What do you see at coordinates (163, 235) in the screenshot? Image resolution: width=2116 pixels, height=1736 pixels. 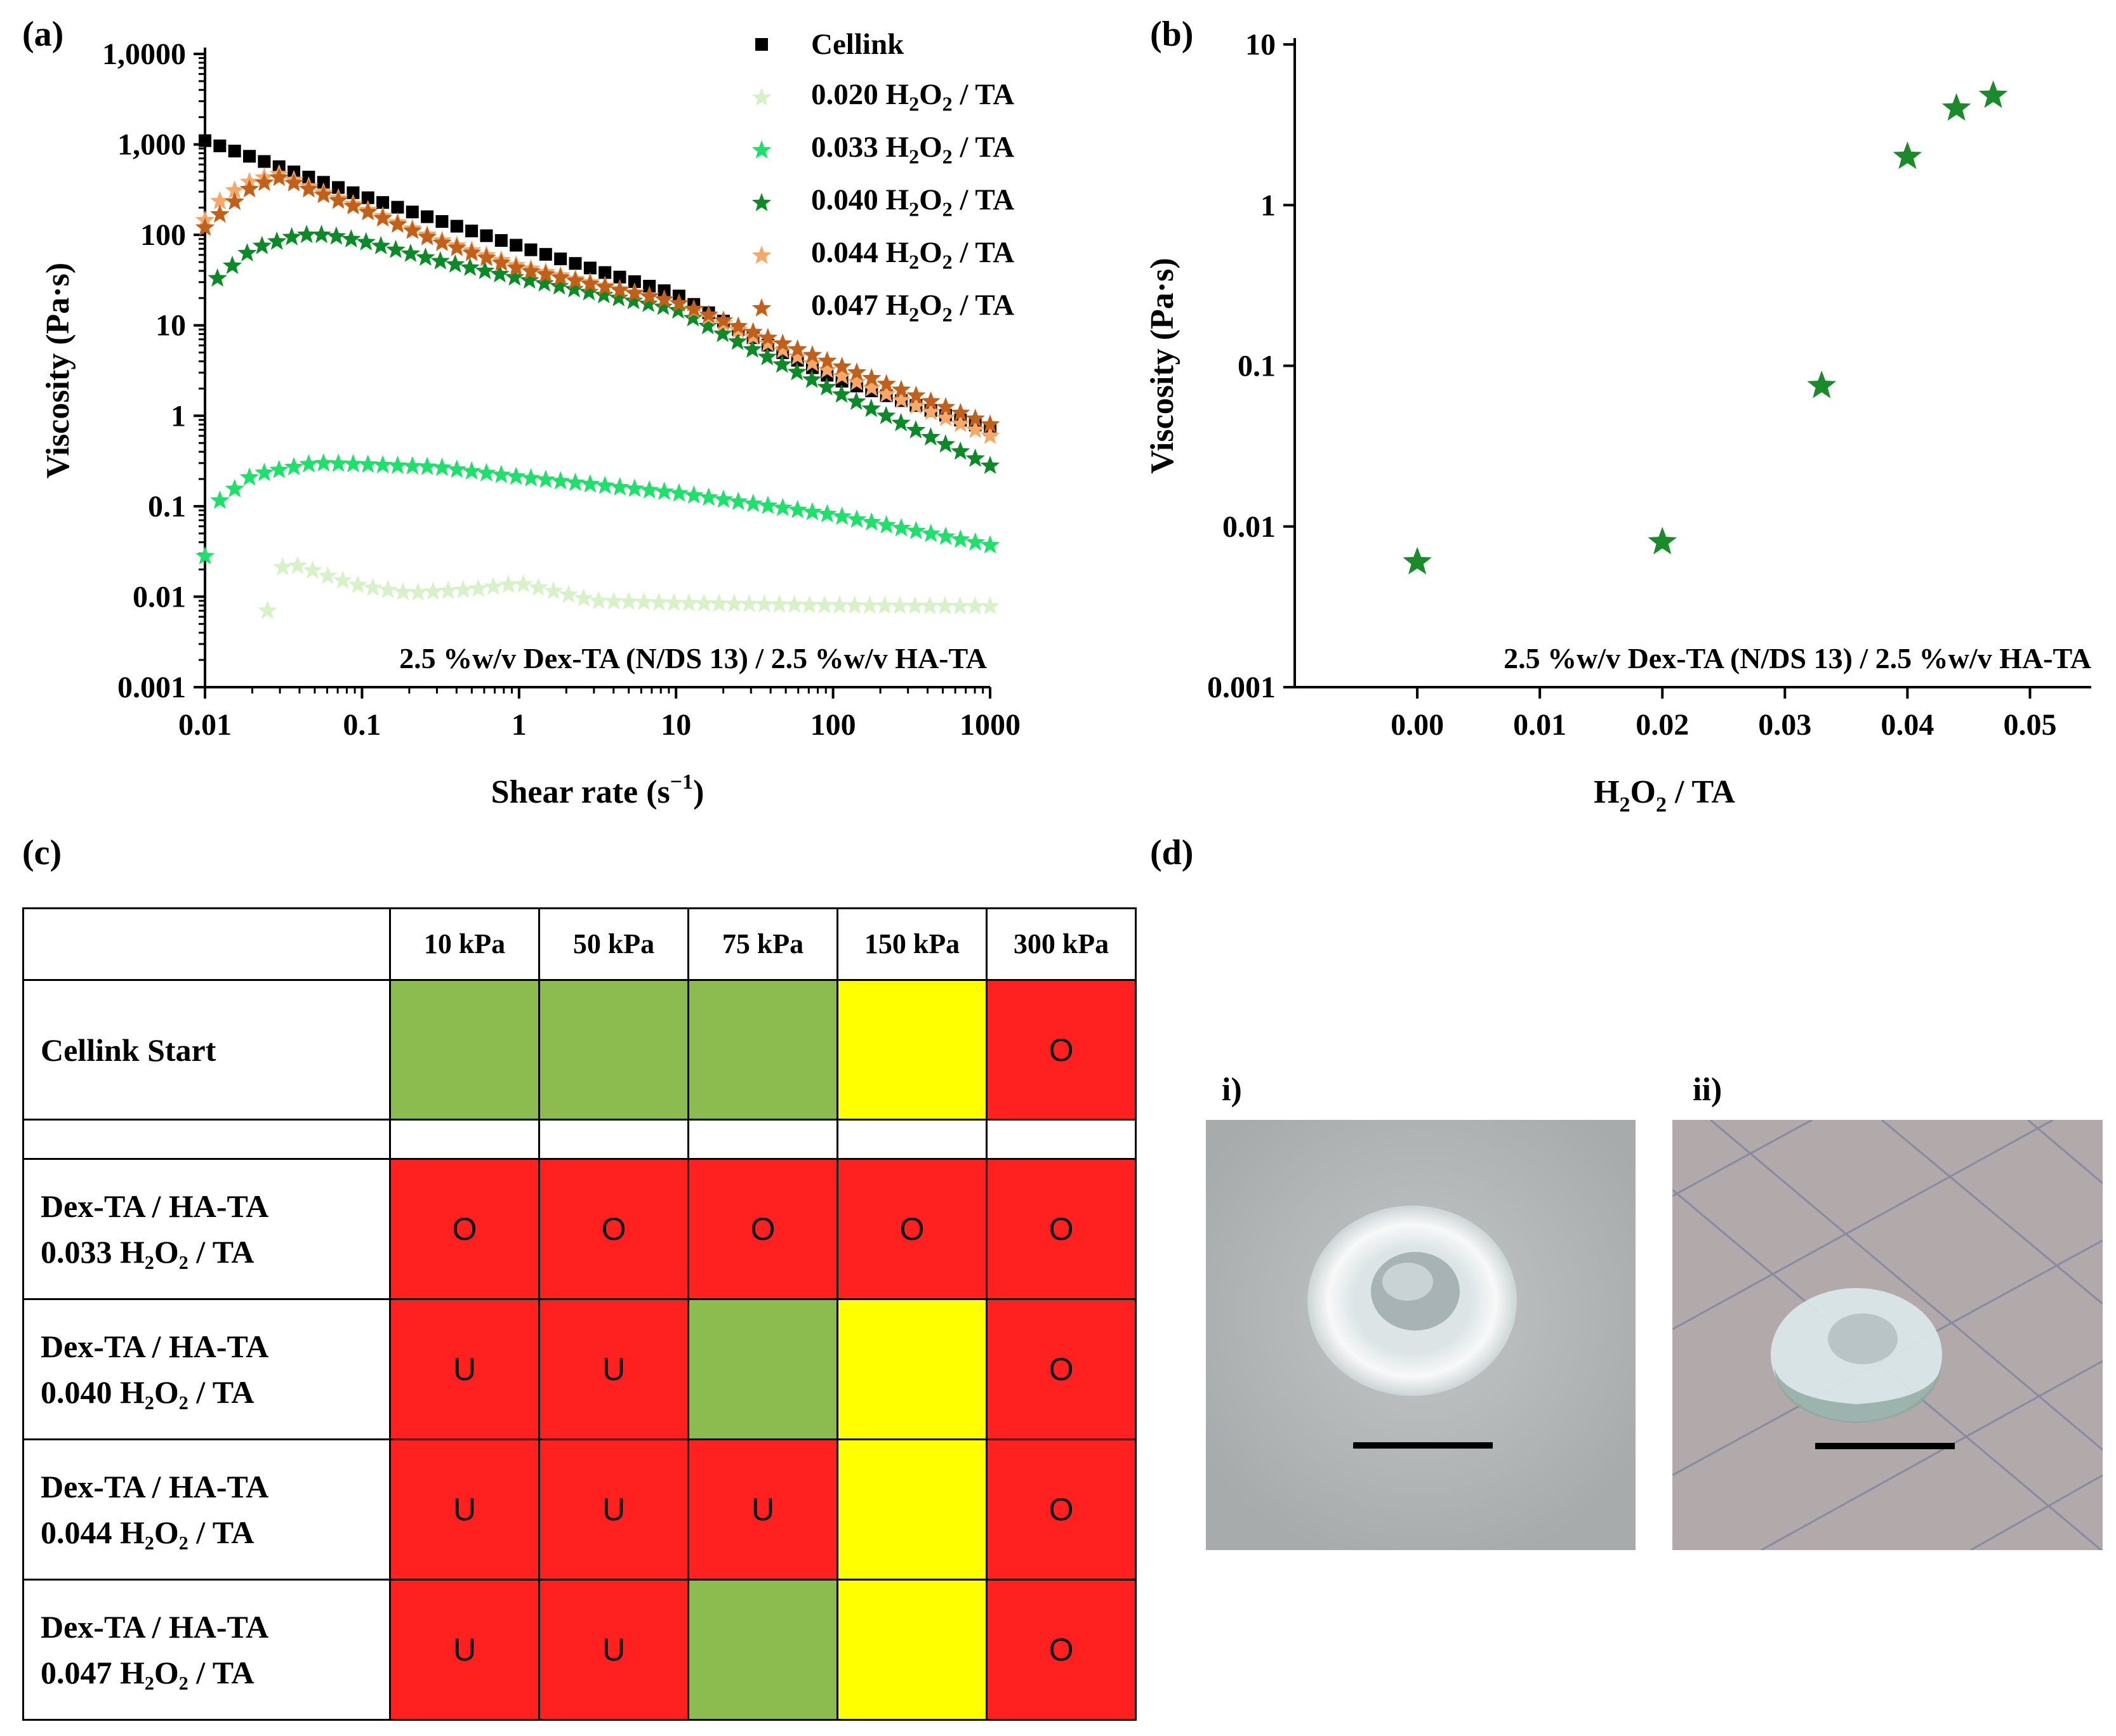 I see `chart-a-y-tick-label: 100` at bounding box center [163, 235].